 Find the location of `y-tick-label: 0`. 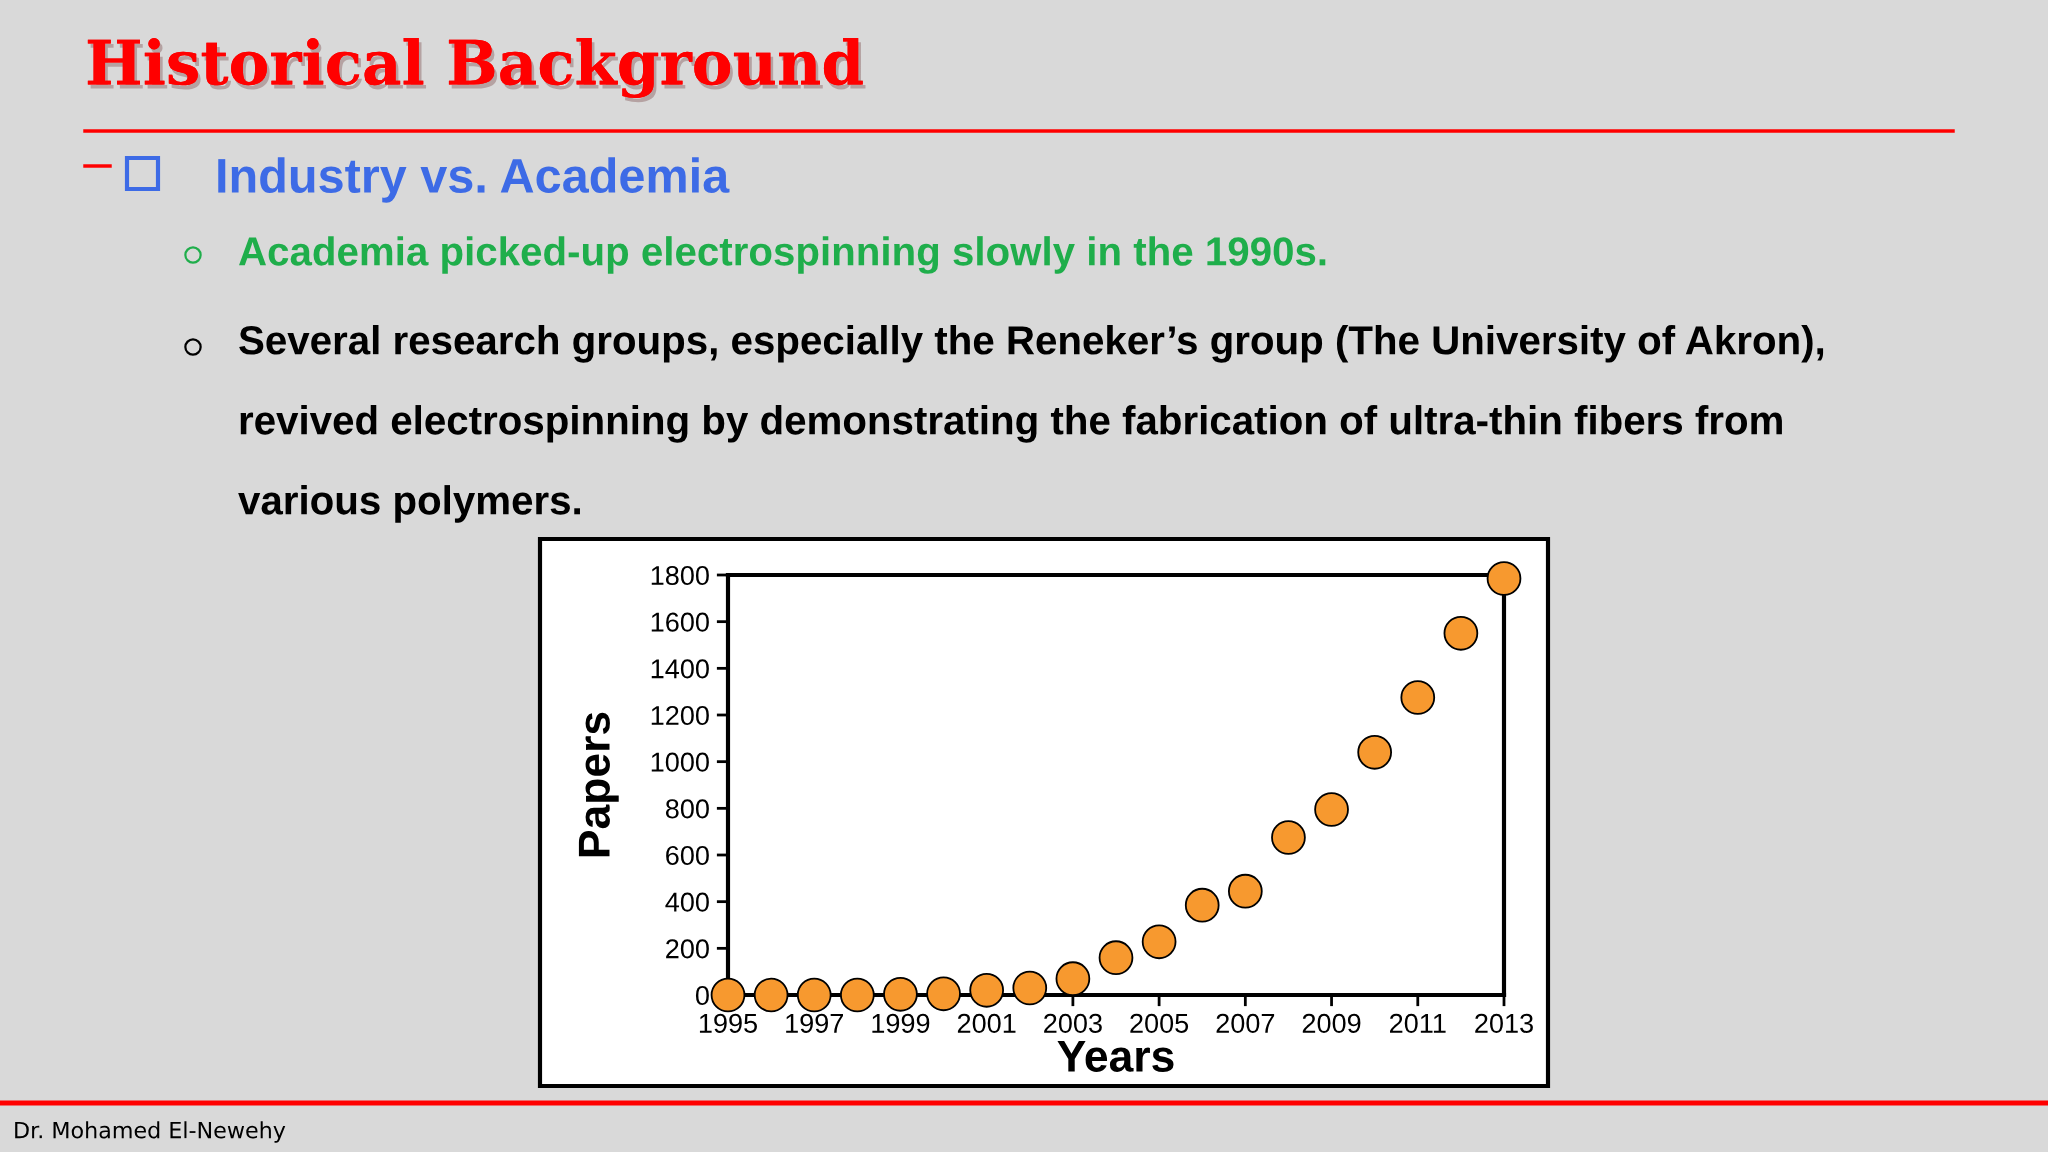

y-tick-label: 0 is located at coordinates (702, 995).